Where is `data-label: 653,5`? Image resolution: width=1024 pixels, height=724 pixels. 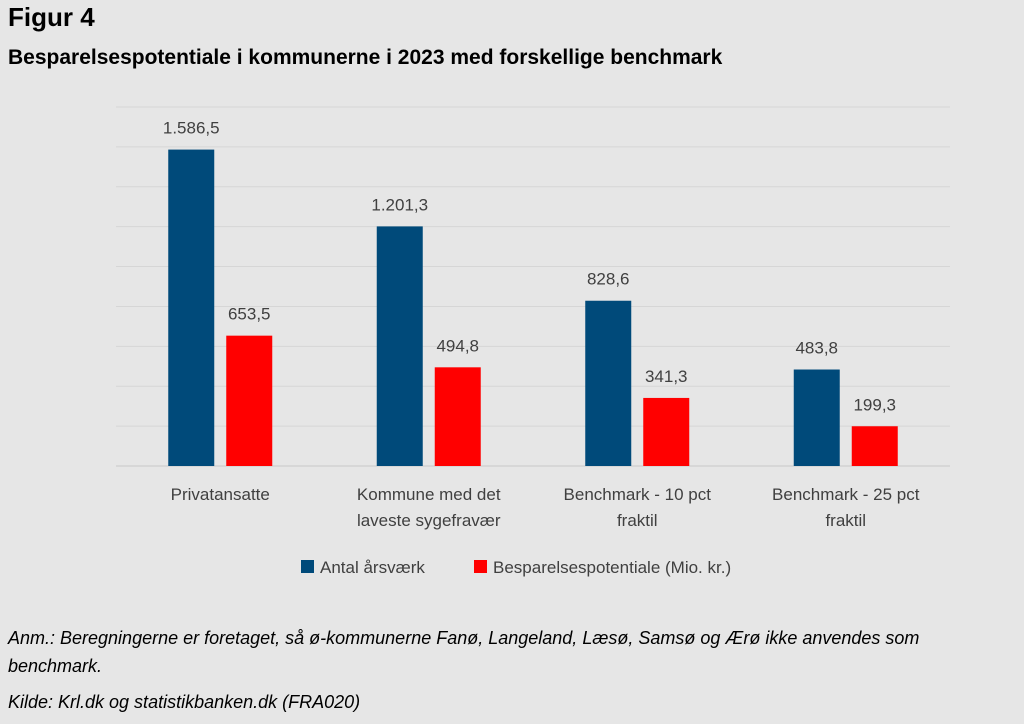
data-label: 653,5 is located at coordinates (249, 314).